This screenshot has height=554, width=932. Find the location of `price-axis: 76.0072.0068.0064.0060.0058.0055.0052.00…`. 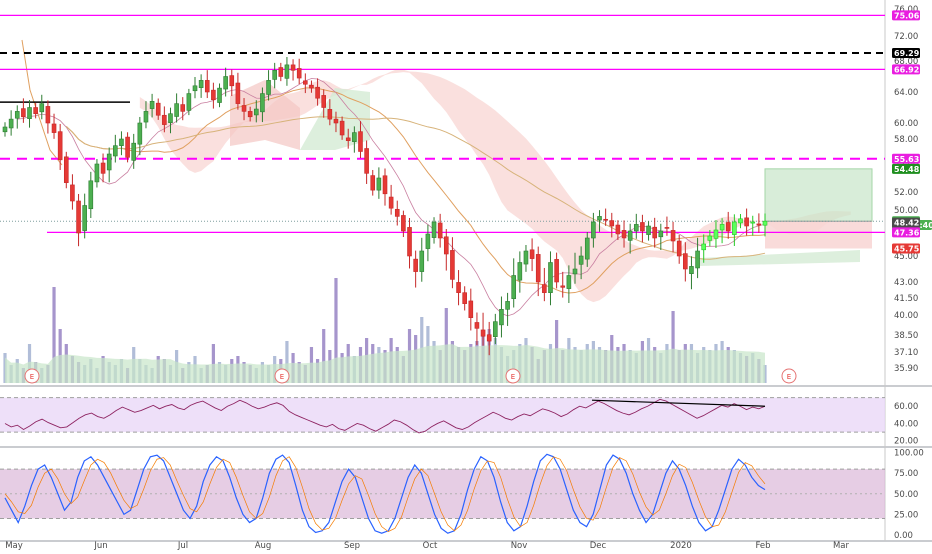

price-axis: 76.0072.0068.0064.0060.0058.0055.0052.00… is located at coordinates (906, 189).